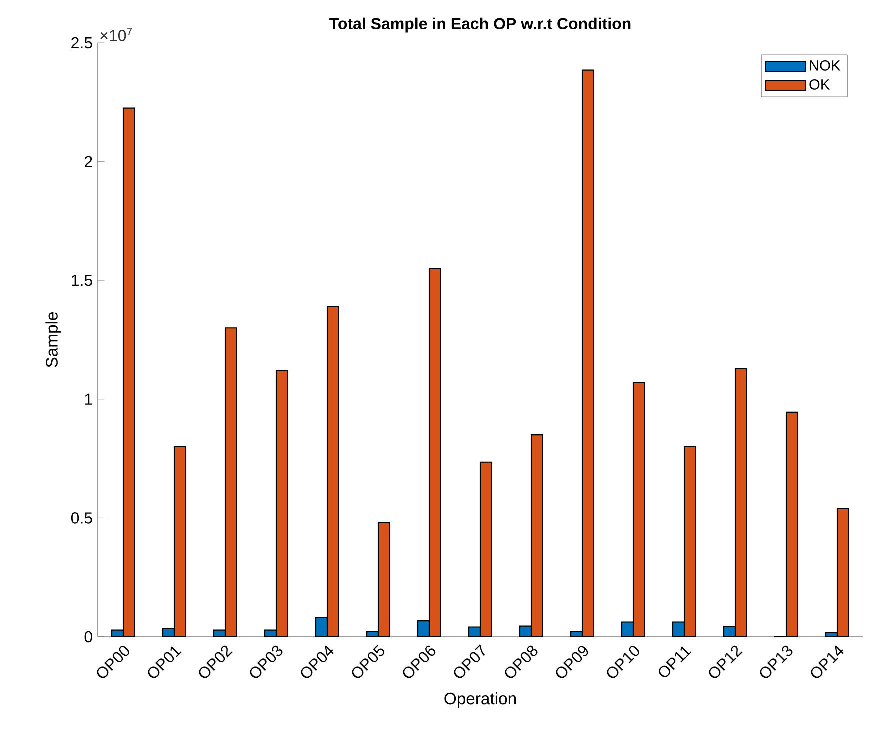  What do you see at coordinates (82, 280) in the screenshot?
I see `y-tick-label: 1.5` at bounding box center [82, 280].